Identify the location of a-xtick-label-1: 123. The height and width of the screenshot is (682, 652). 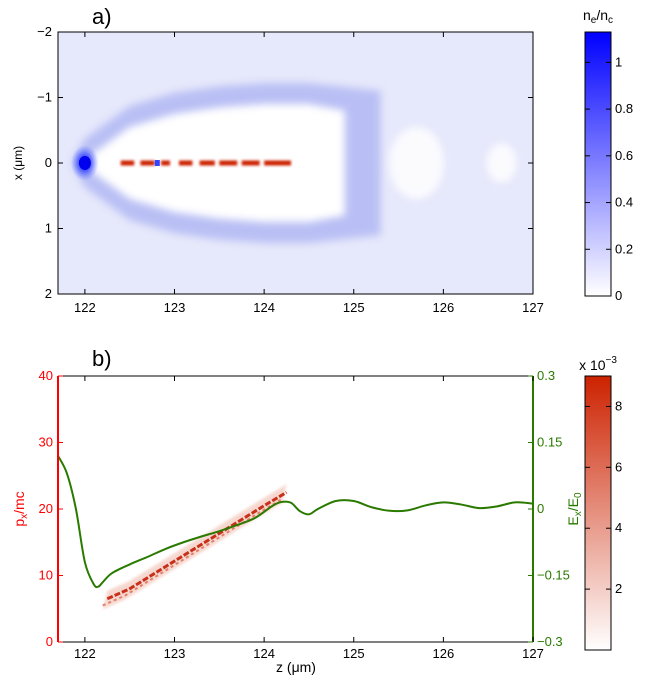
(175, 307).